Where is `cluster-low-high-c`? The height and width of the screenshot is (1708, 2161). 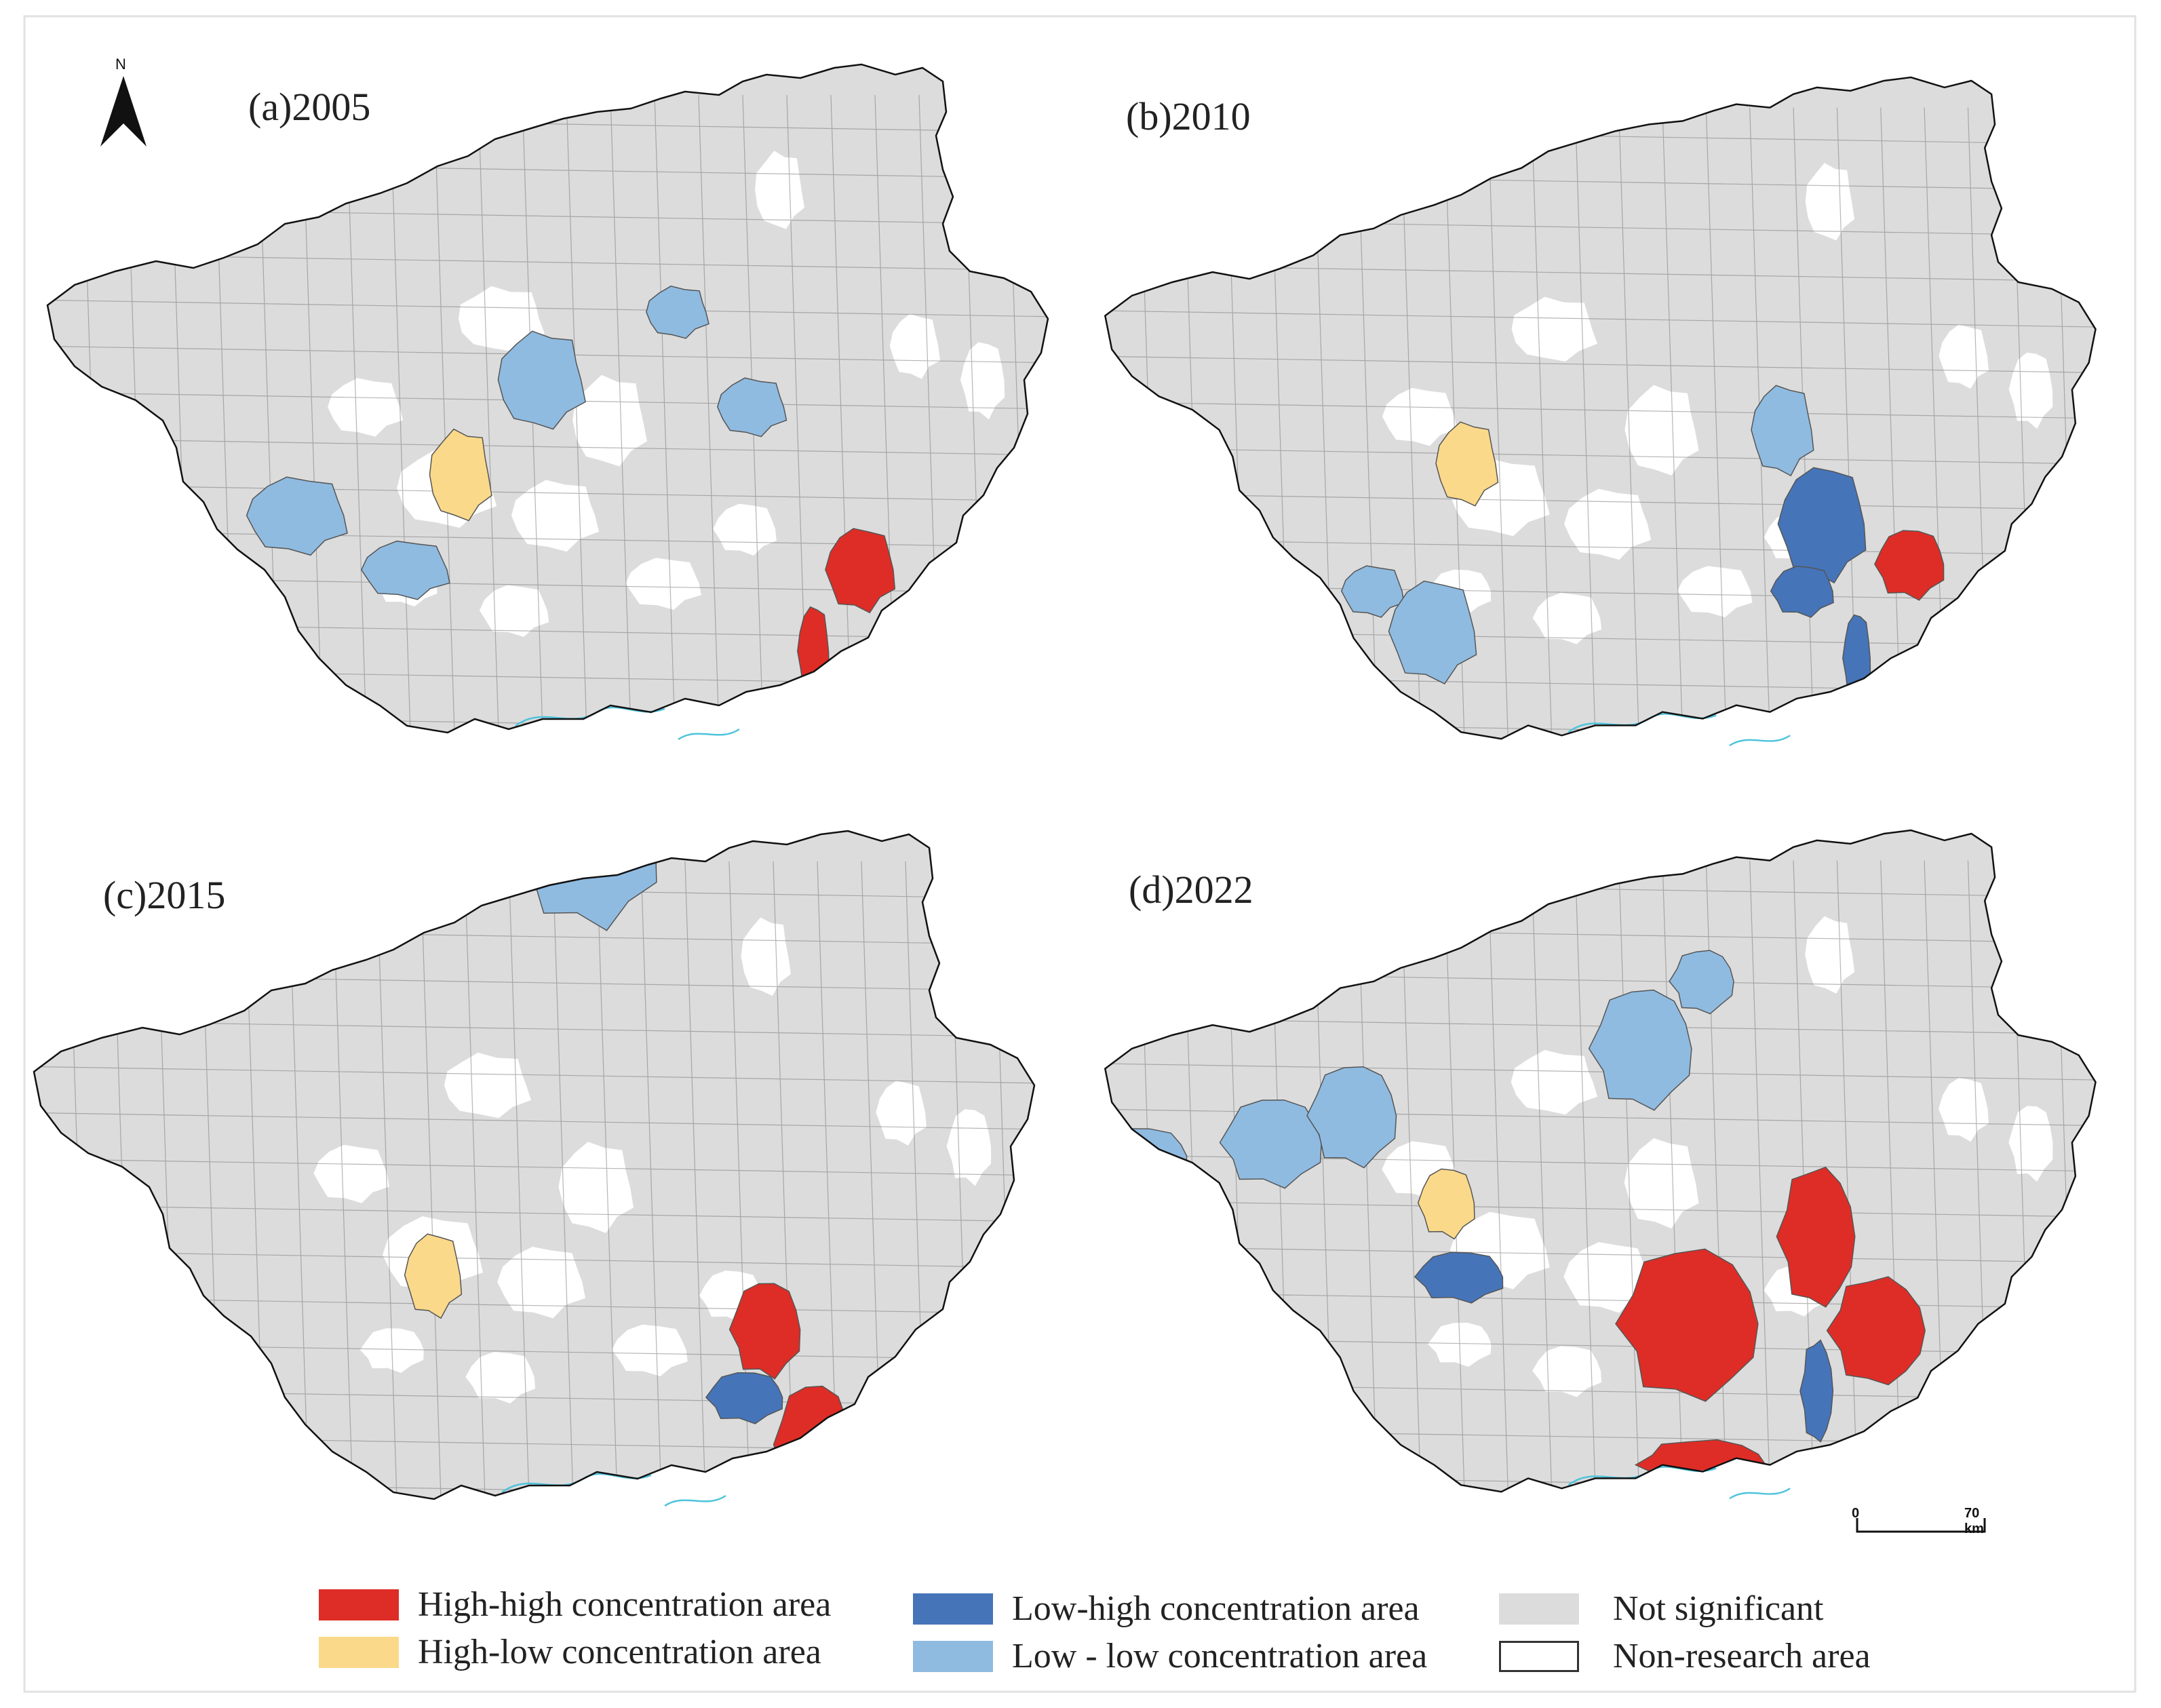
cluster-low-high-c is located at coordinates (744, 1398).